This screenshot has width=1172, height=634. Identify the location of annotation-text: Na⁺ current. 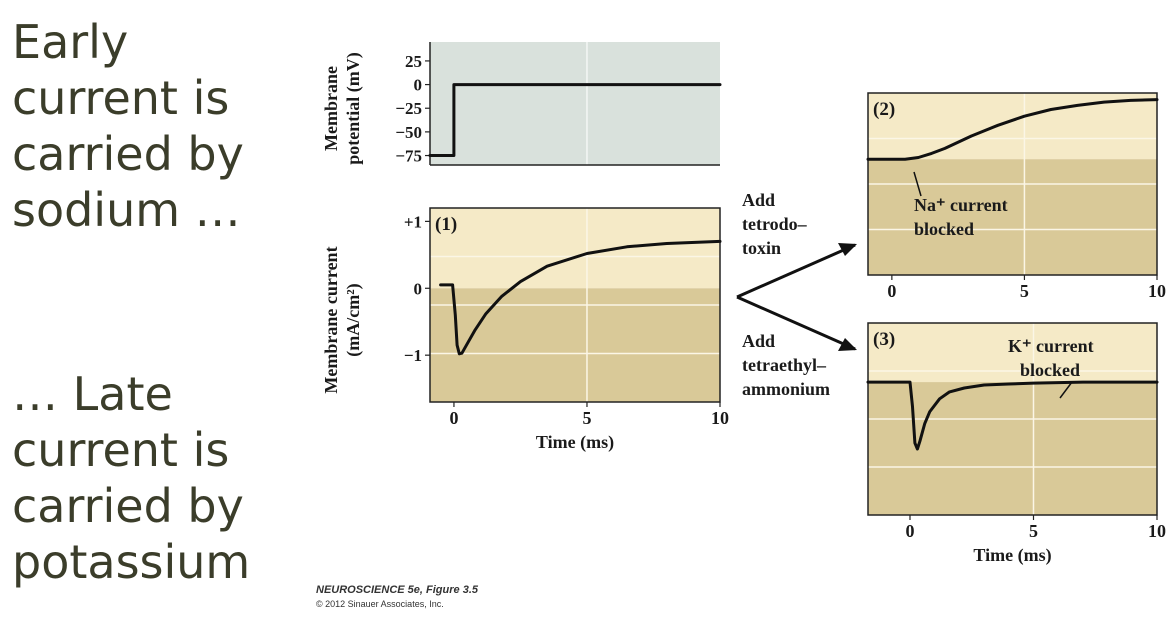
(961, 205).